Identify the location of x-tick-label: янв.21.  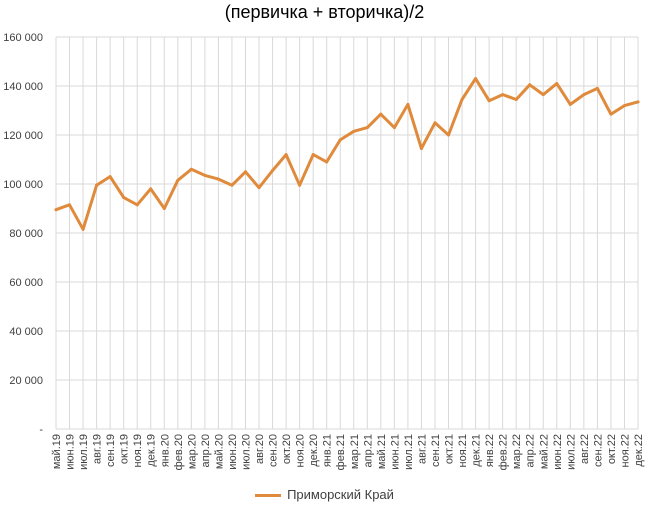
(328, 450).